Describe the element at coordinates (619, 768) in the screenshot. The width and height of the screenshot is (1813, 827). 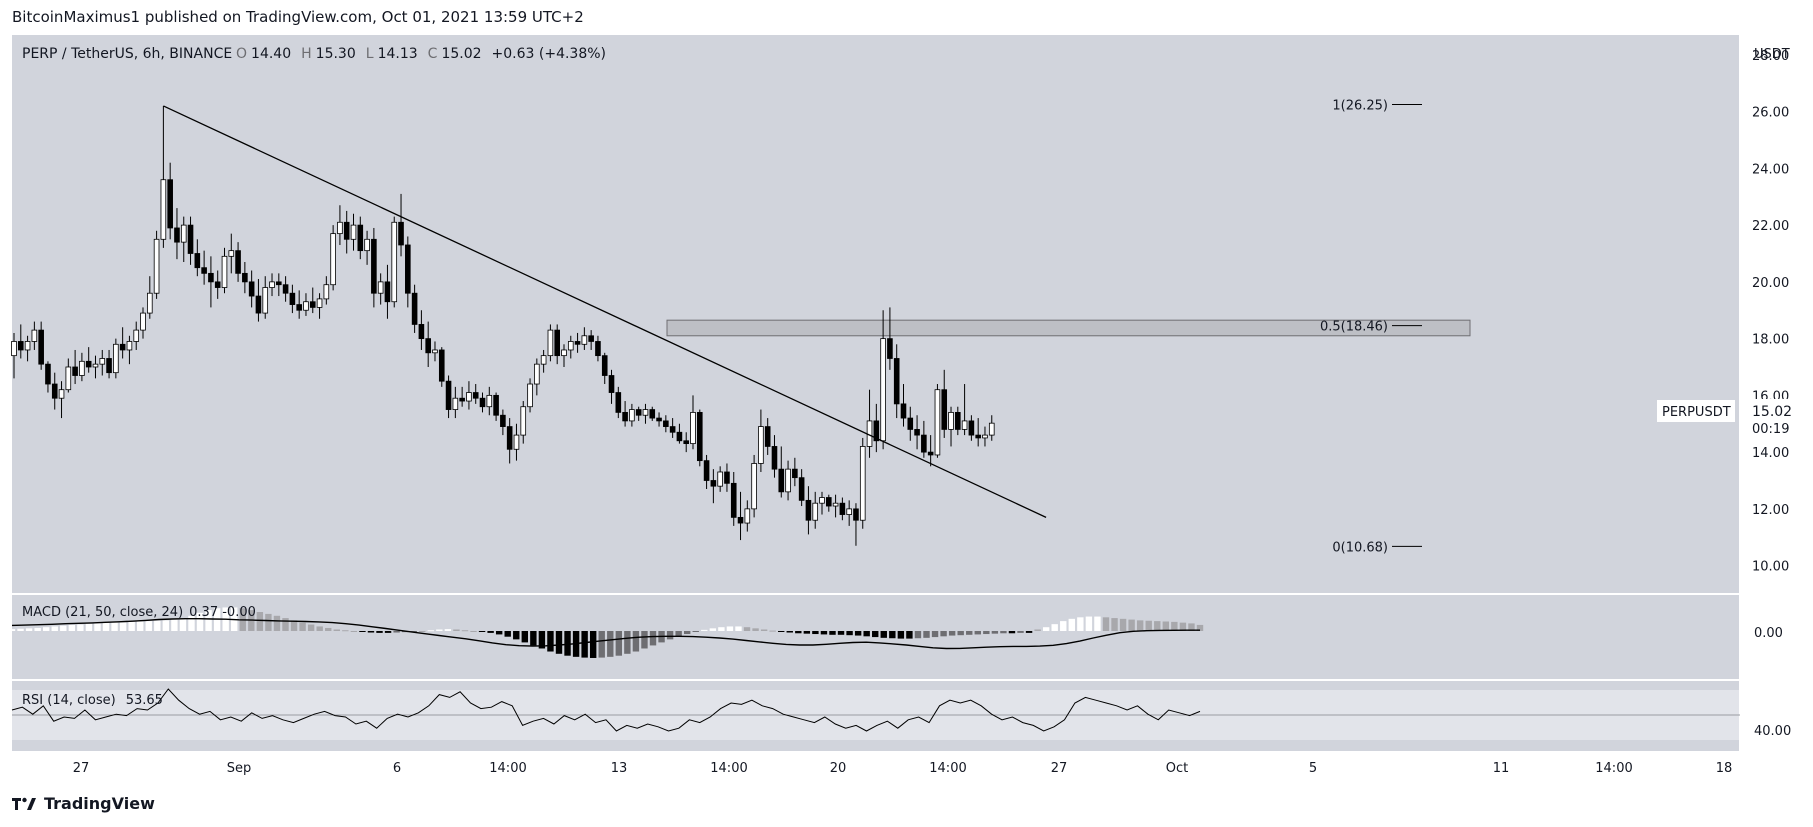
I see `time-axis-tick: 13` at that location.